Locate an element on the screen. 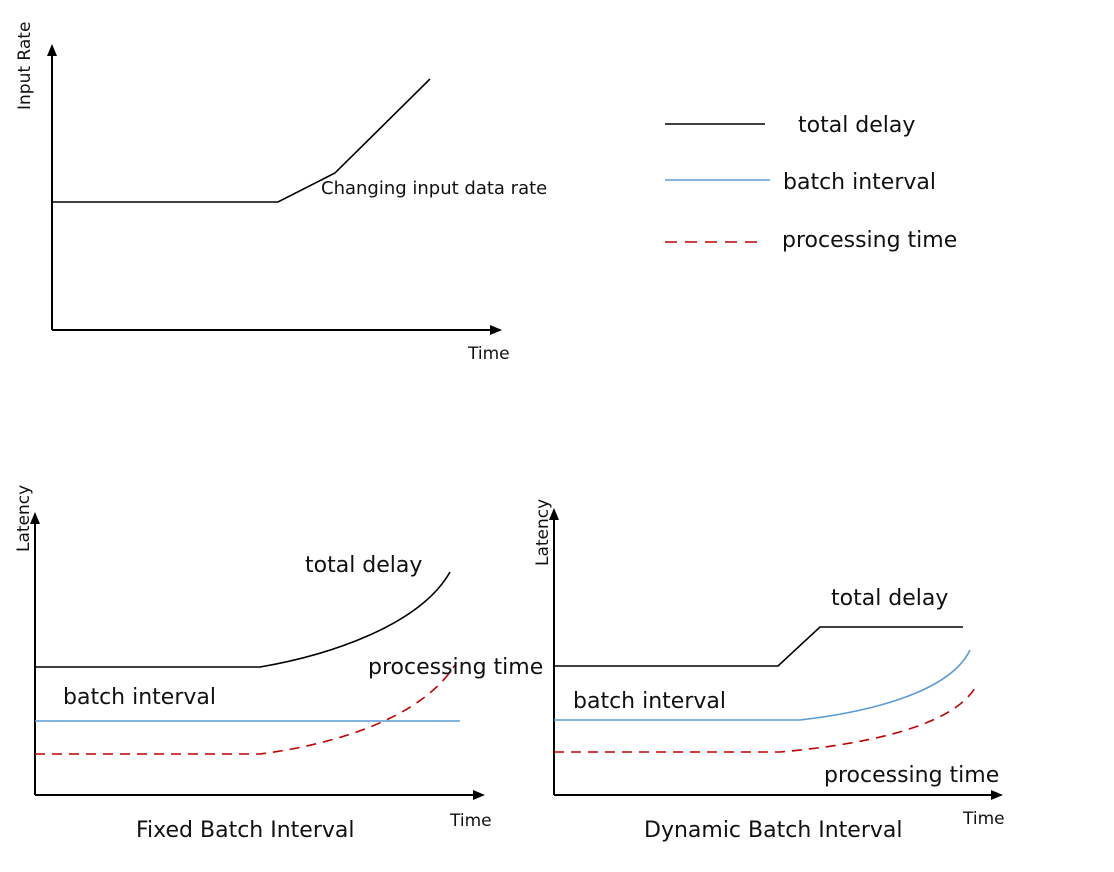 The height and width of the screenshot is (872, 1114). input-rate-x-label: Time is located at coordinates (488, 354).